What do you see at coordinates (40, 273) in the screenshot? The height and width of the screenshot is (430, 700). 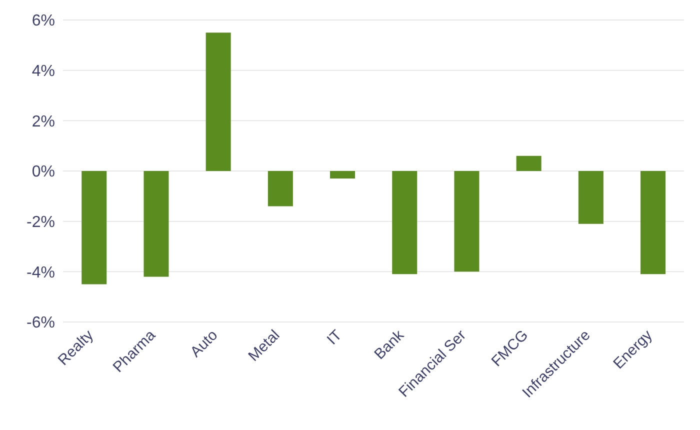 I see `y-tick-label: -4%` at bounding box center [40, 273].